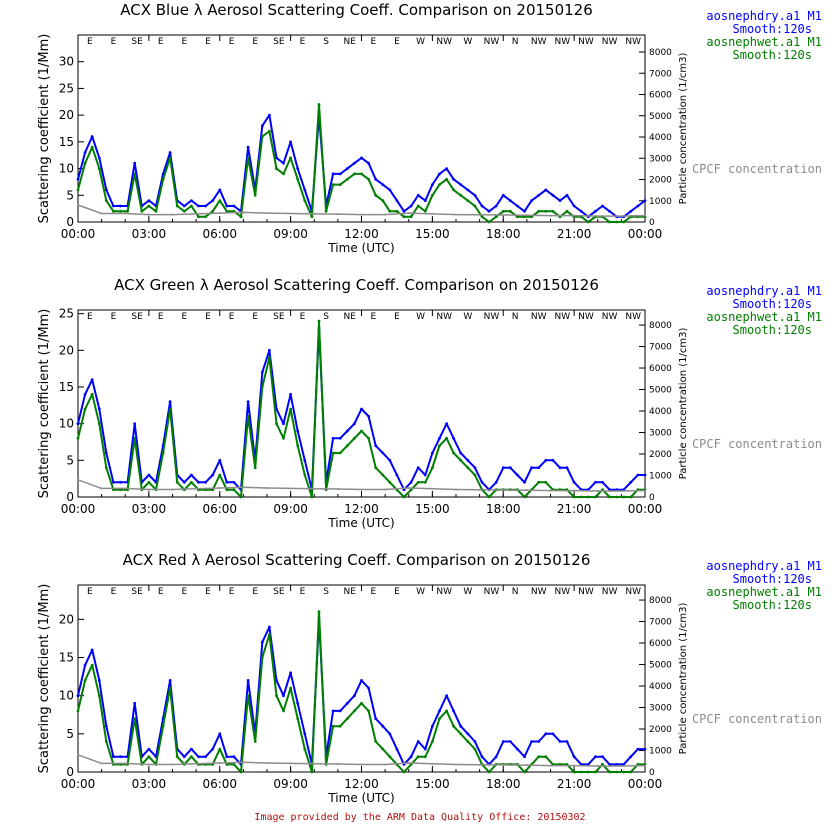 The image size is (840, 825). Describe the element at coordinates (149, 509) in the screenshot. I see `x-tick-label: 03:00` at that location.